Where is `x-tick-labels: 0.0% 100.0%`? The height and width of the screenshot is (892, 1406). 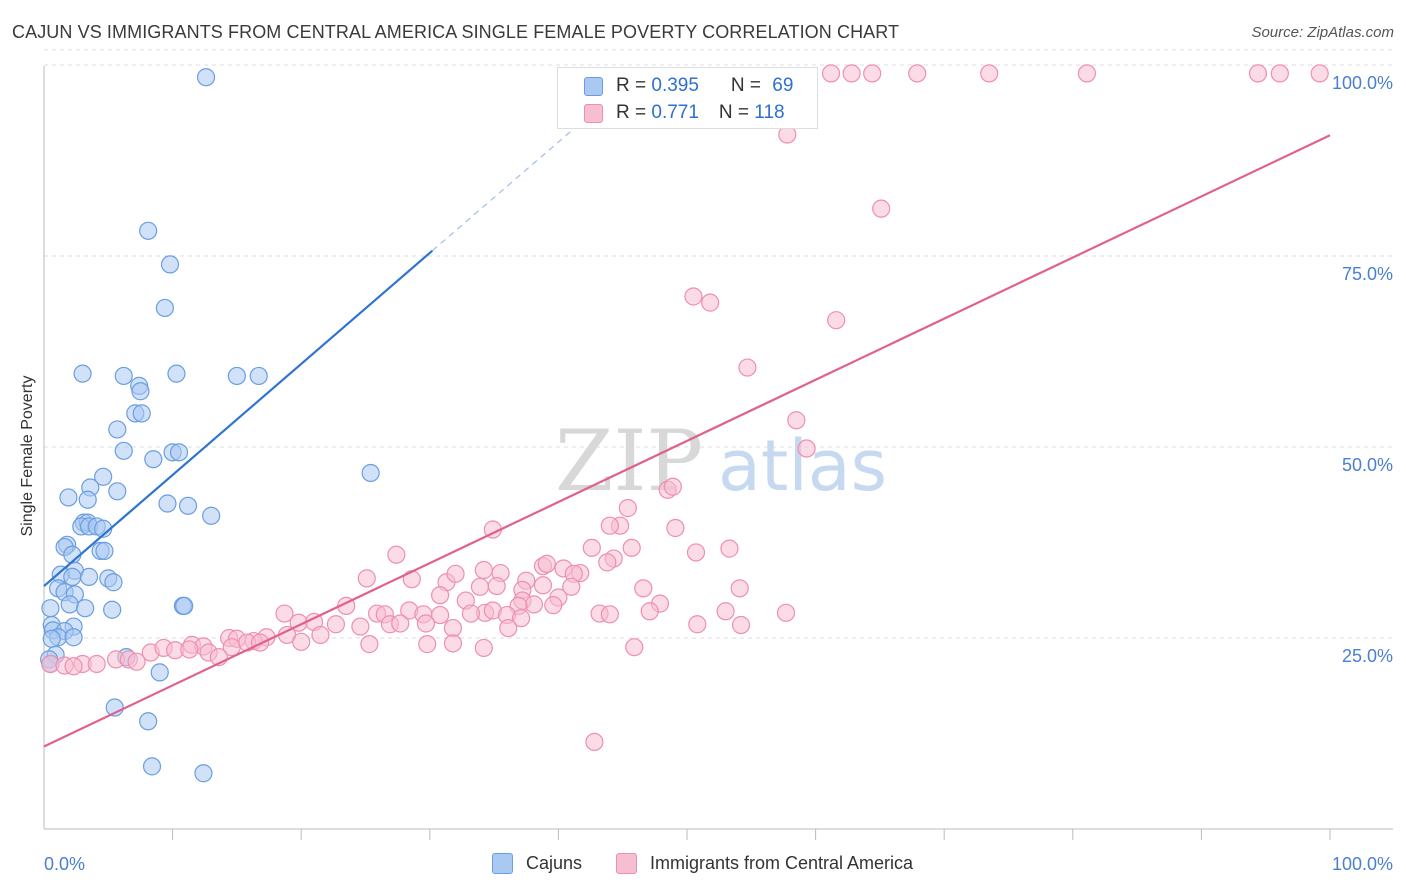
x-tick-labels: 0.0% 100.0% is located at coordinates (718, 864).